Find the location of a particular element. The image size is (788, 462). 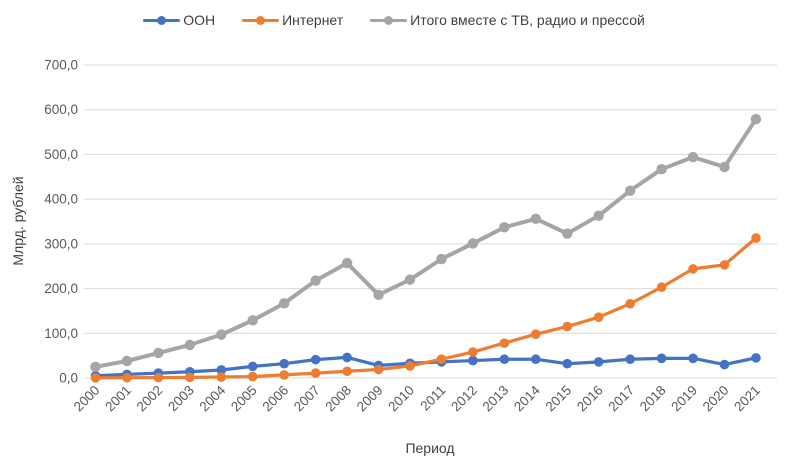

y-tick-label: 100,0 is located at coordinates (61, 333).